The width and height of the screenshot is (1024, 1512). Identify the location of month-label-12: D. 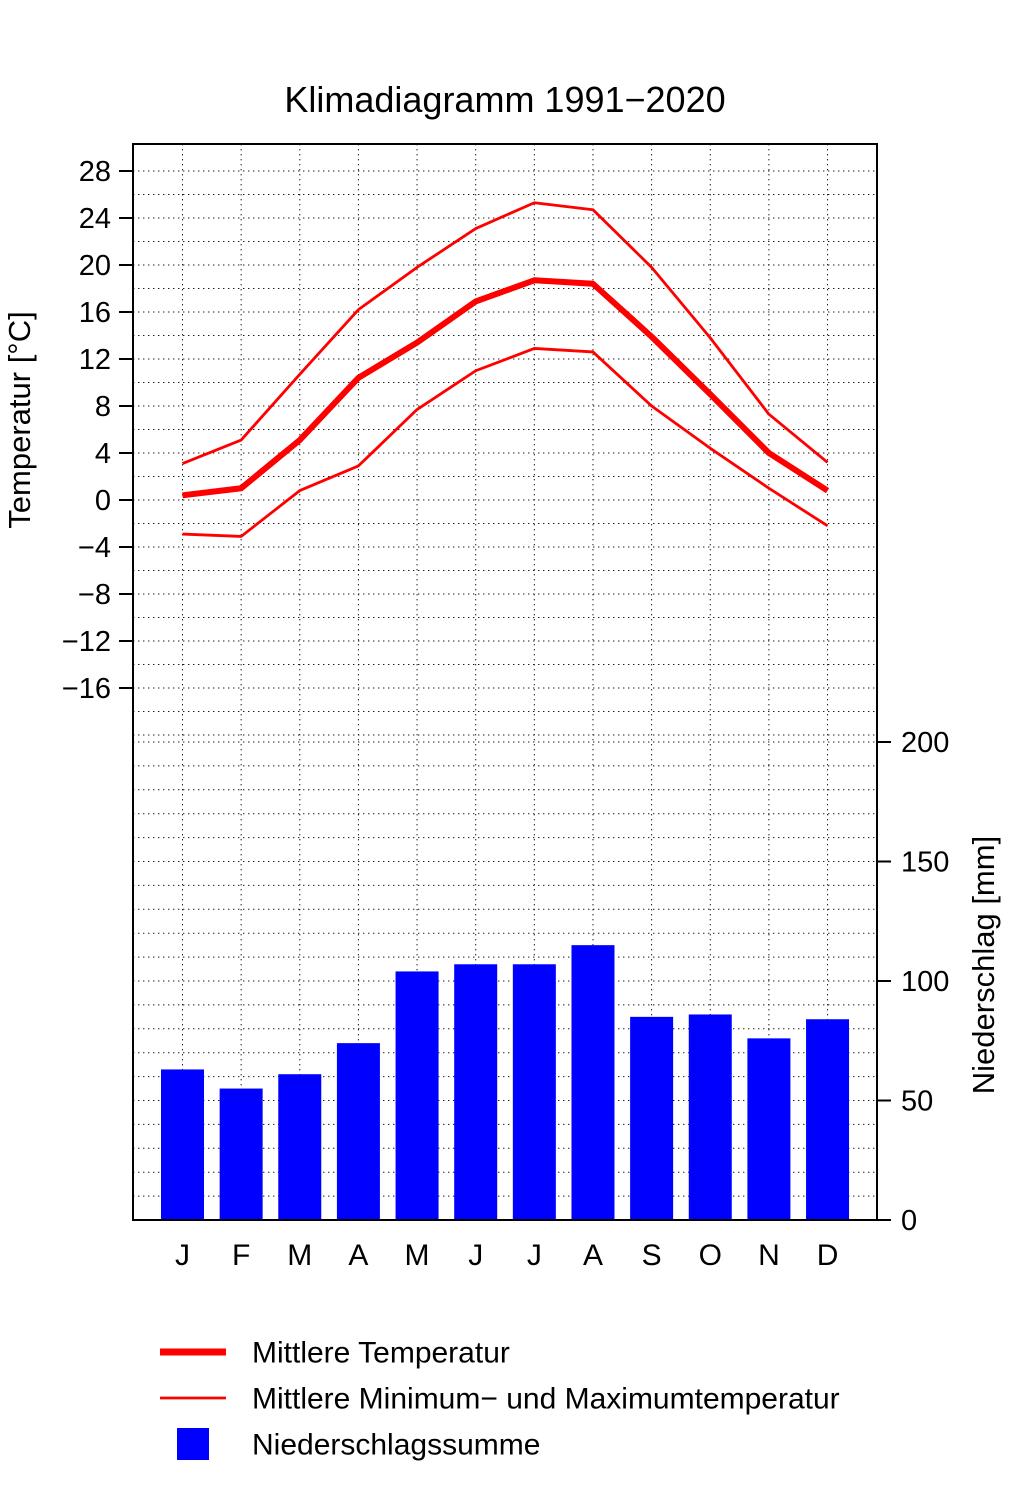
(828, 1255).